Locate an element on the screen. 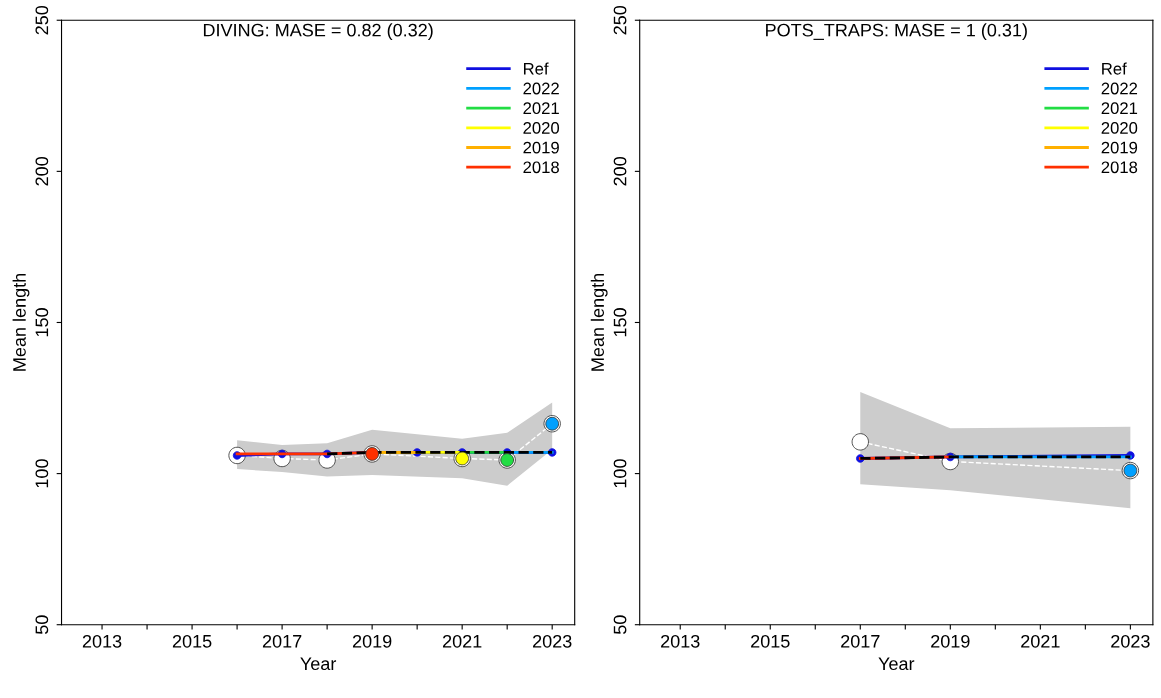  chart-title: POTS_TRAPS: MASE = 1 (0.31) is located at coordinates (896, 32).